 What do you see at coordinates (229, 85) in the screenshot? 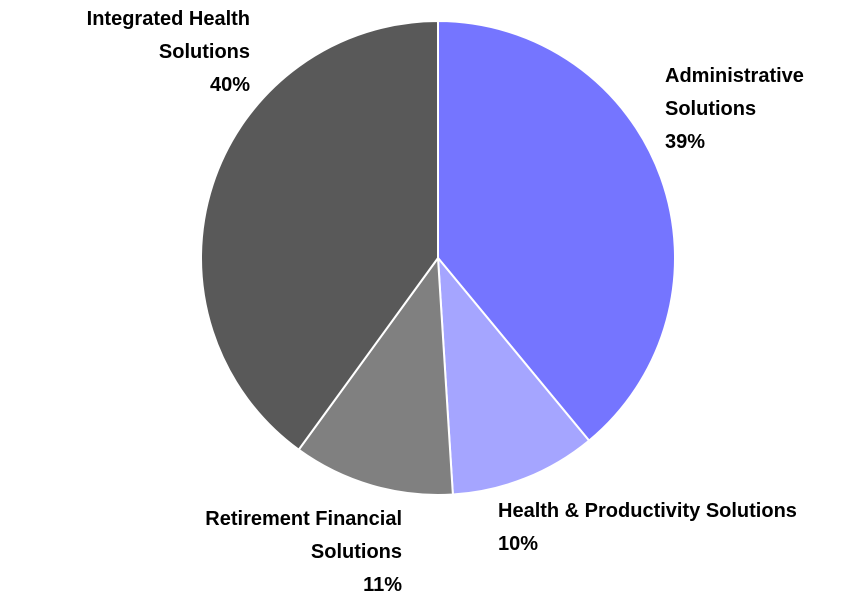
I see `value-label: 40%` at bounding box center [229, 85].